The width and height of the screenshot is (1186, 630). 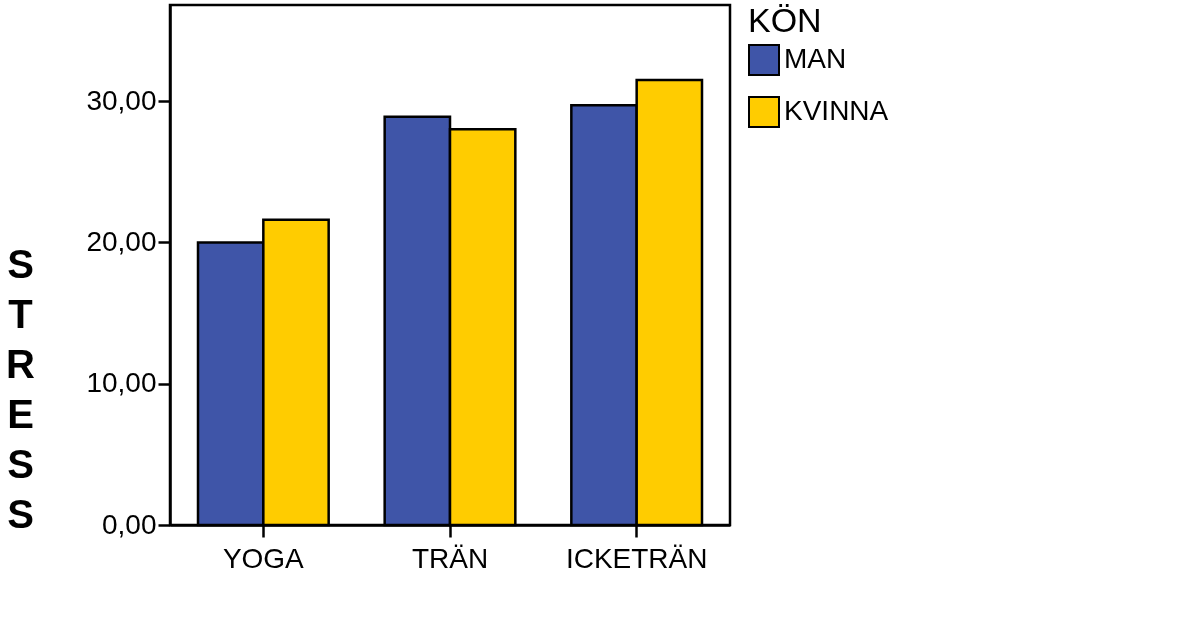 I want to click on y-axis-title: STRESS, so click(x=21, y=388).